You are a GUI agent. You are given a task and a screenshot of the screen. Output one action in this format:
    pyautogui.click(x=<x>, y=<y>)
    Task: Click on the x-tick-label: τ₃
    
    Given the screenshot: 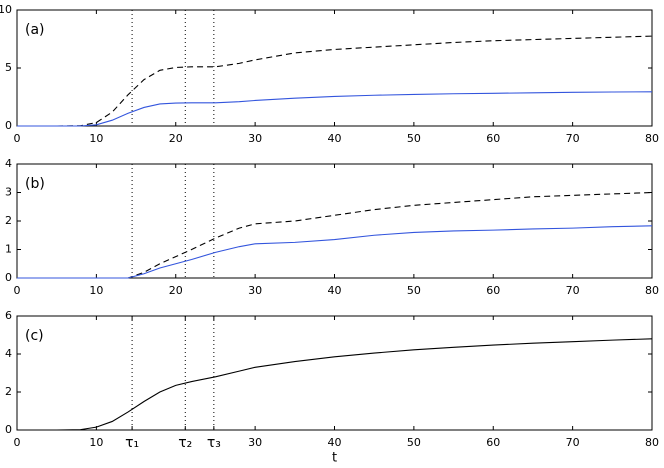 What is the action you would take?
    pyautogui.click(x=214, y=443)
    